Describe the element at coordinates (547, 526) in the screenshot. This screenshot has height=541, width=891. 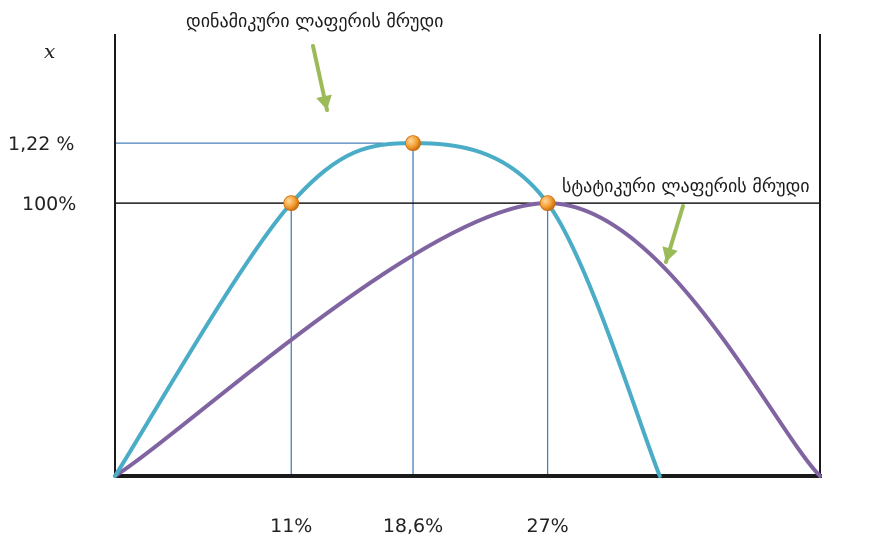
I see `x-tick-label-27: 27%` at that location.